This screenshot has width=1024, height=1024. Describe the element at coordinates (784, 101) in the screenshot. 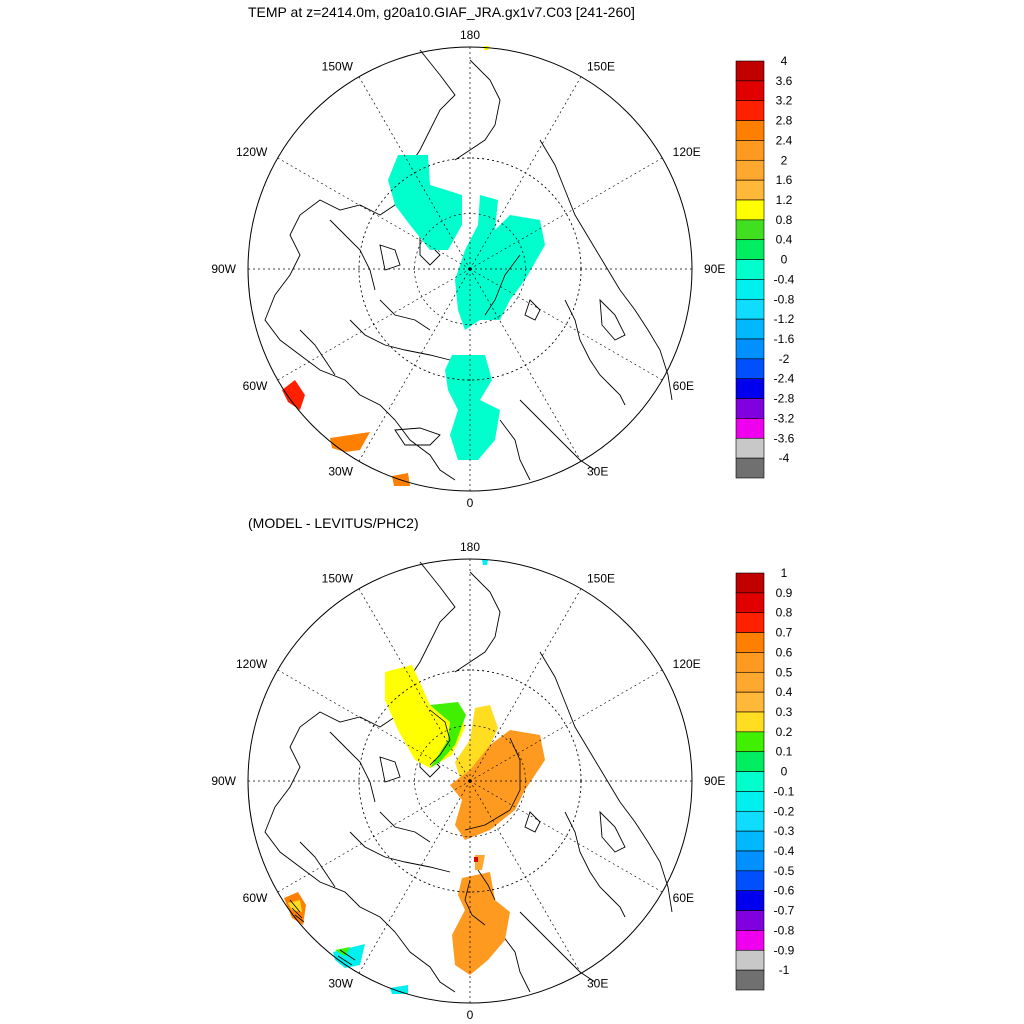

I see `colorbar-tick-label: 3.2` at that location.